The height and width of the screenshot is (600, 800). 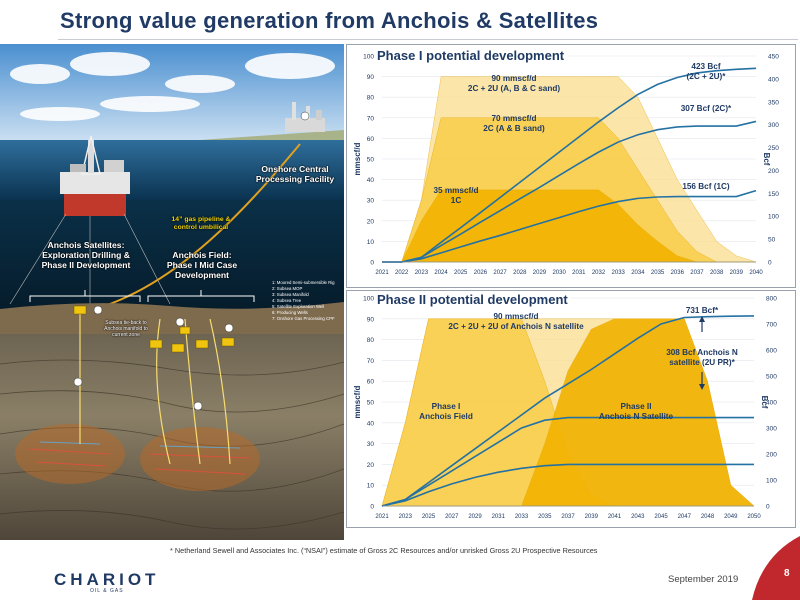 What do you see at coordinates (371, 340) in the screenshot?
I see `y-tick-label: 80` at bounding box center [371, 340].